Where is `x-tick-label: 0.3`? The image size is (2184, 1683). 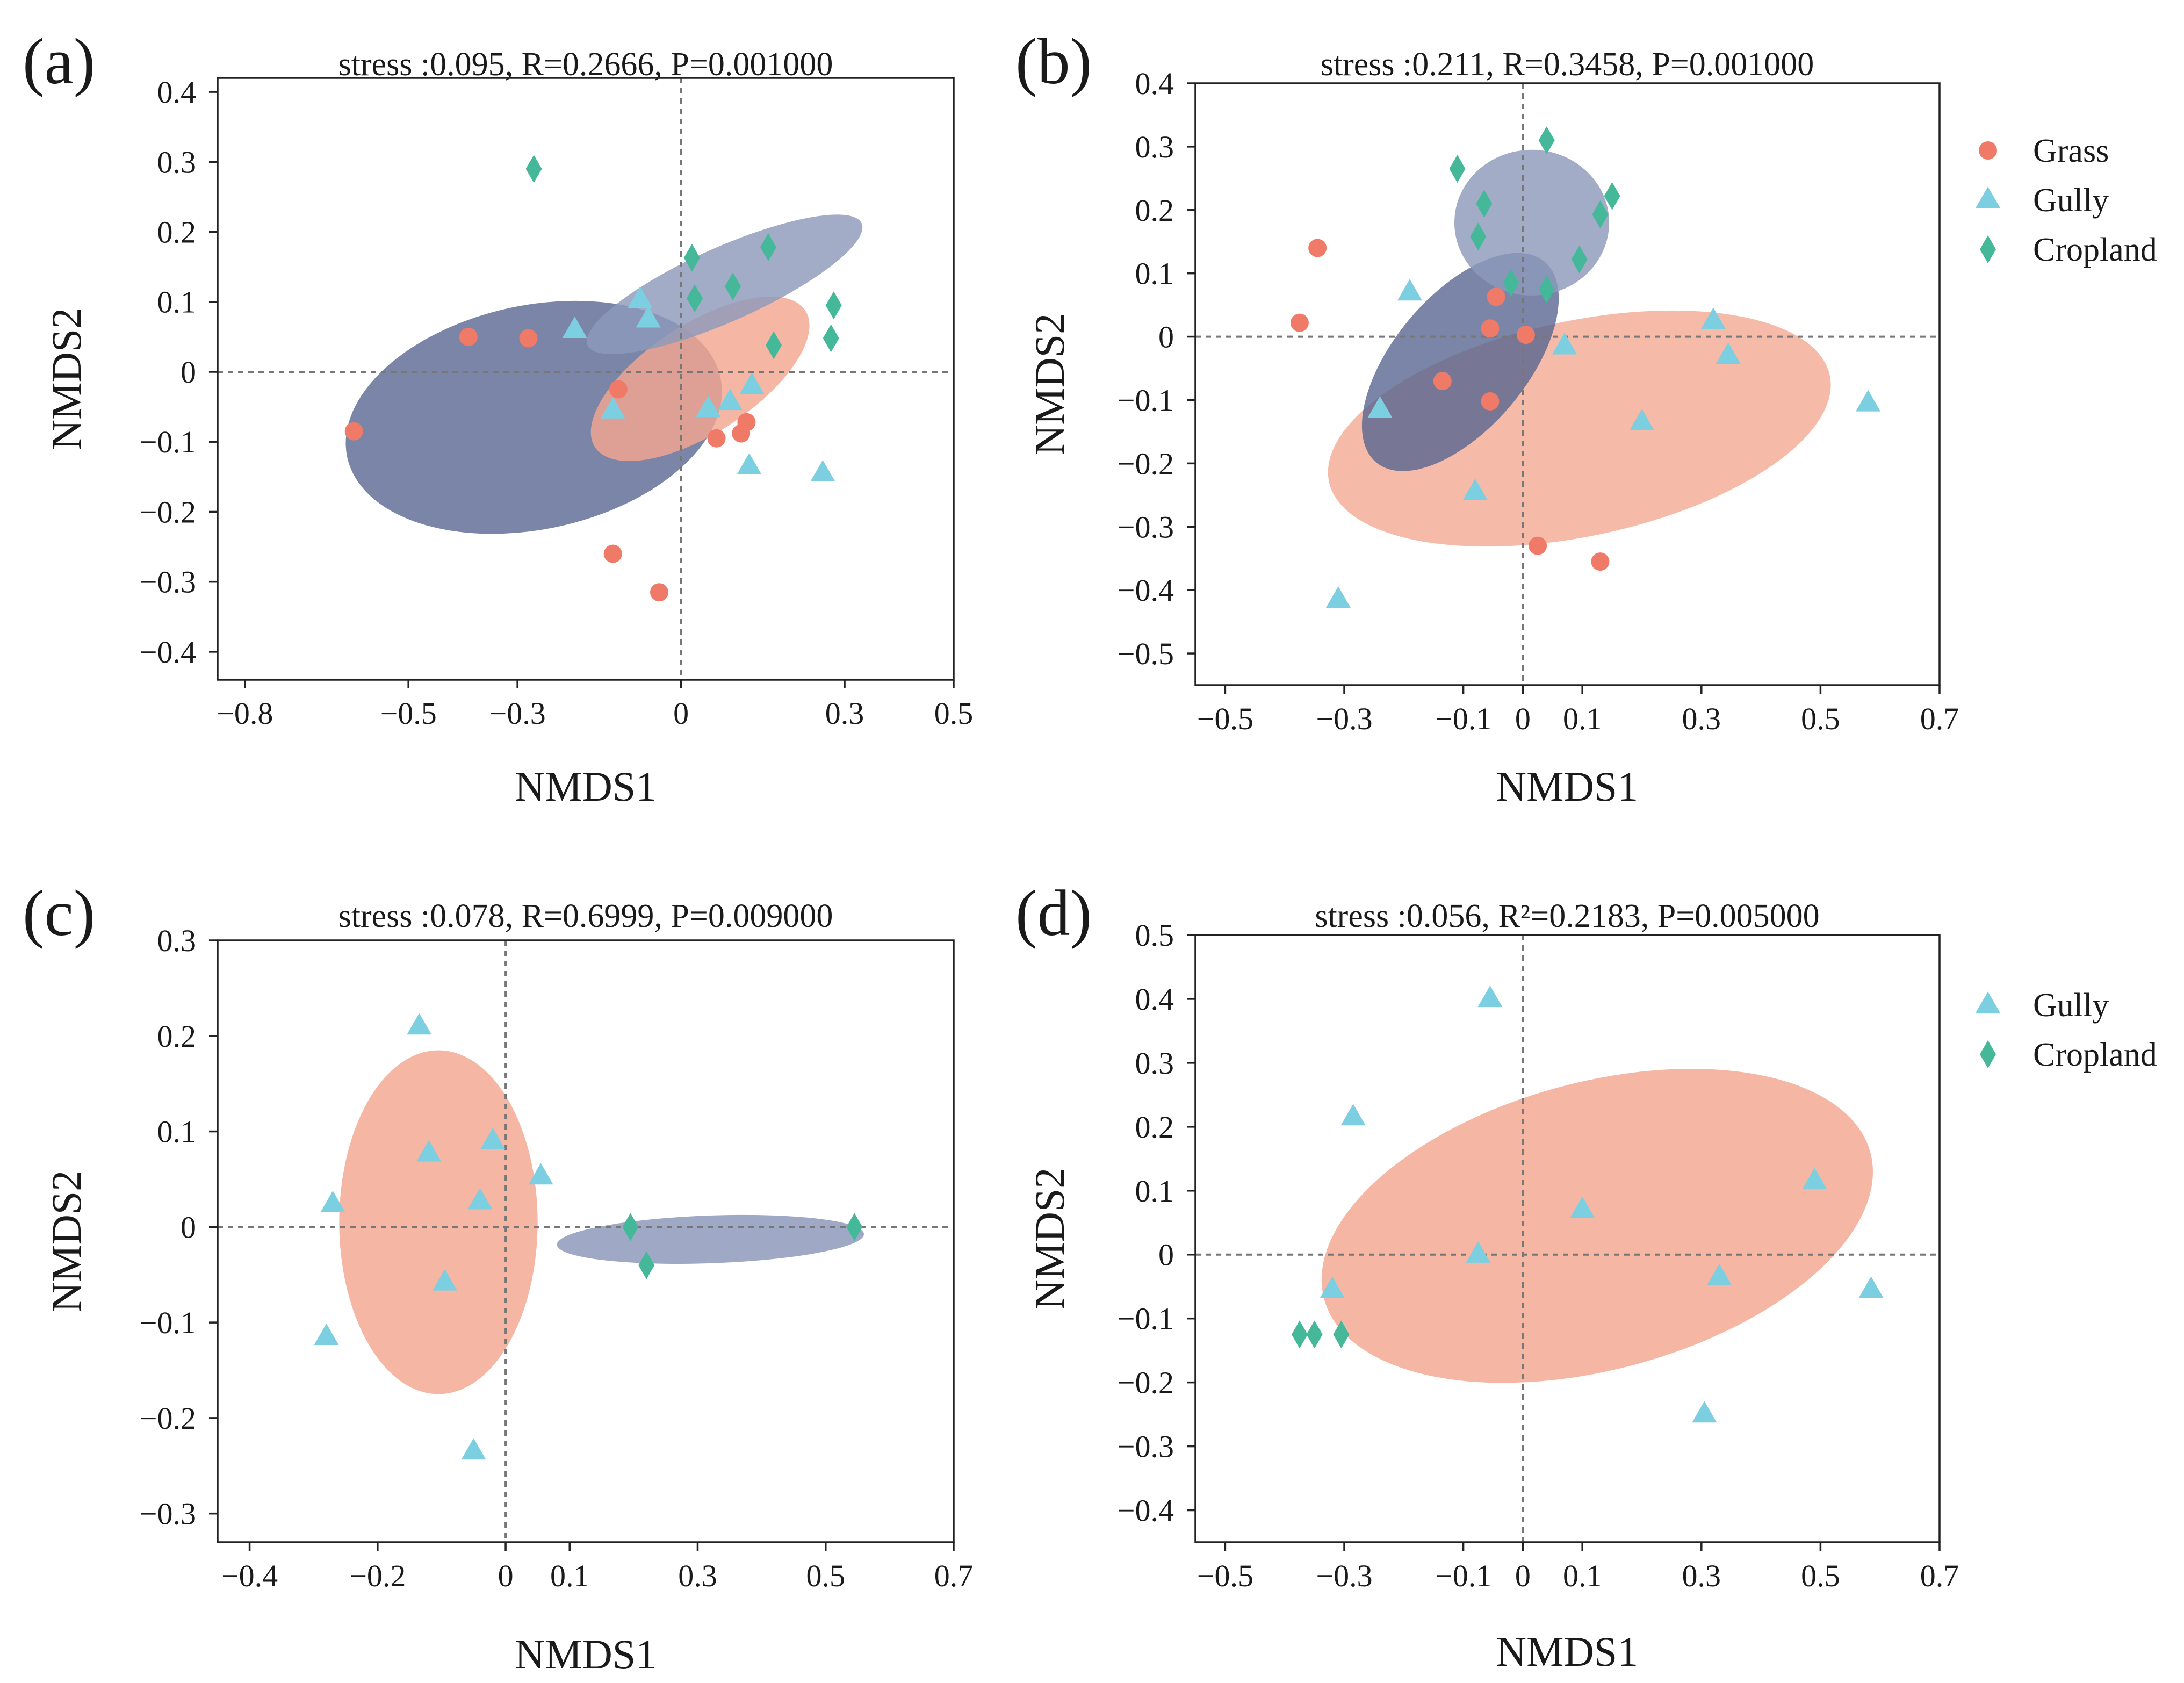 x-tick-label: 0.3 is located at coordinates (698, 1575).